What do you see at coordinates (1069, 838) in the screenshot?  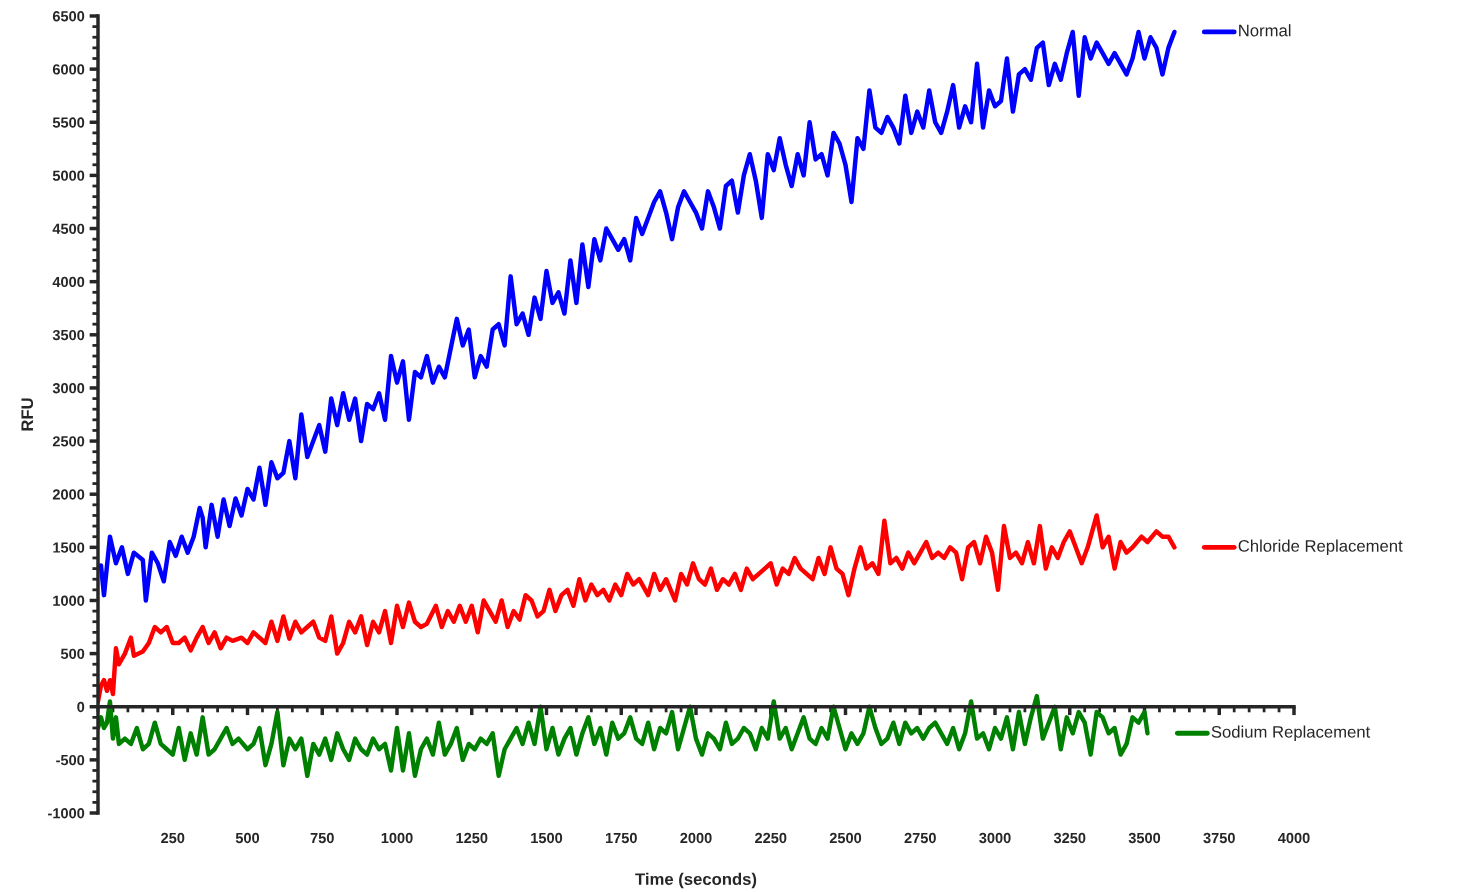 I see `x-tick-label: 3250` at bounding box center [1069, 838].